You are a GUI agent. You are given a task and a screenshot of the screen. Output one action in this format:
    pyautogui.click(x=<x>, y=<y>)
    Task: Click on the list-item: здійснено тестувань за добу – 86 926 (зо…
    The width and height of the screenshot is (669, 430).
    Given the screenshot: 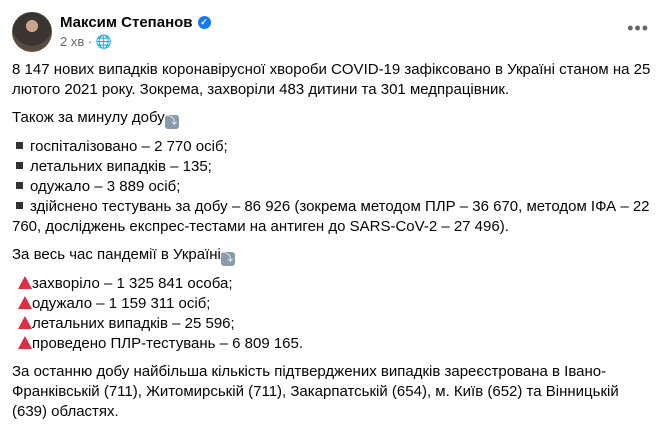 What is the action you would take?
    pyautogui.click(x=332, y=217)
    